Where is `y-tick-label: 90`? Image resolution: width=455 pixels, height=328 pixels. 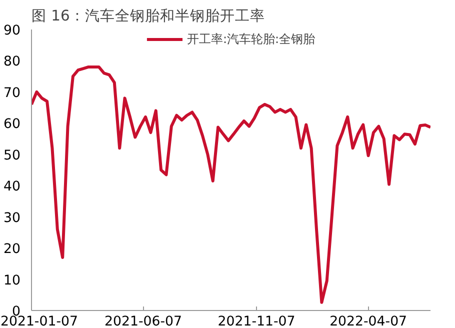 y-tick-label: 90 is located at coordinates (12, 31).